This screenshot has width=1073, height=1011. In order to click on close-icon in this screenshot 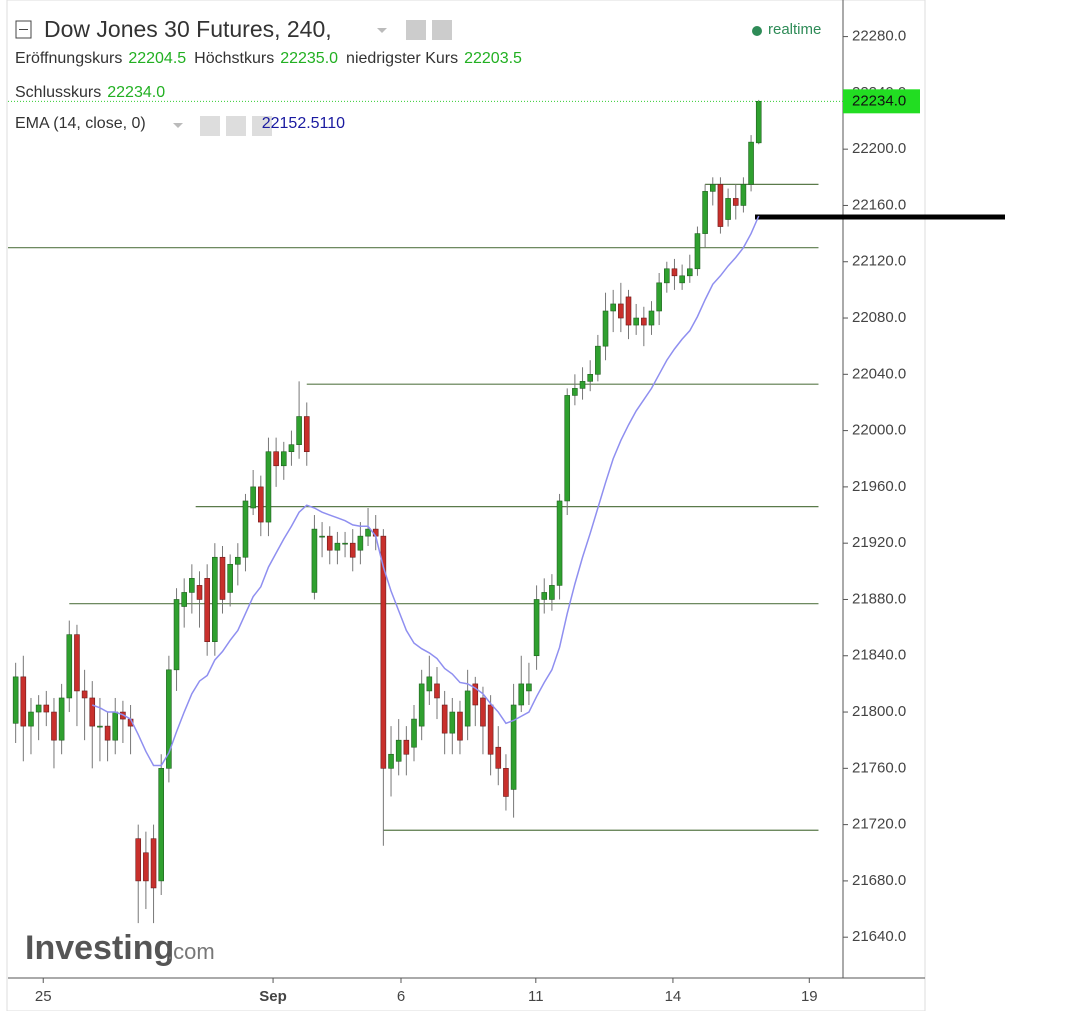, I will do `click(262, 126)`.